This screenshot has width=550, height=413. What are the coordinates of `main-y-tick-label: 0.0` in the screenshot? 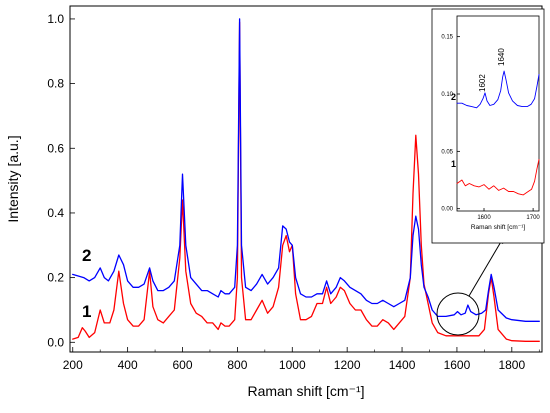 It's located at (55, 342).